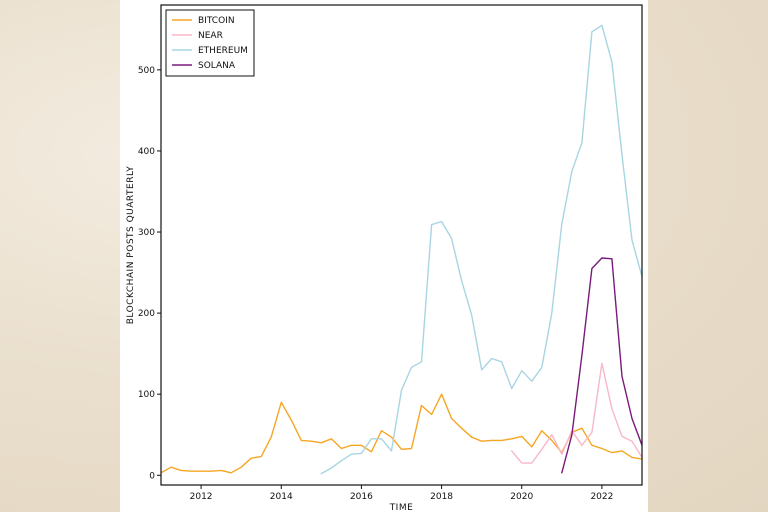  Describe the element at coordinates (217, 66) in the screenshot. I see `legend-label: SOLANA` at that location.